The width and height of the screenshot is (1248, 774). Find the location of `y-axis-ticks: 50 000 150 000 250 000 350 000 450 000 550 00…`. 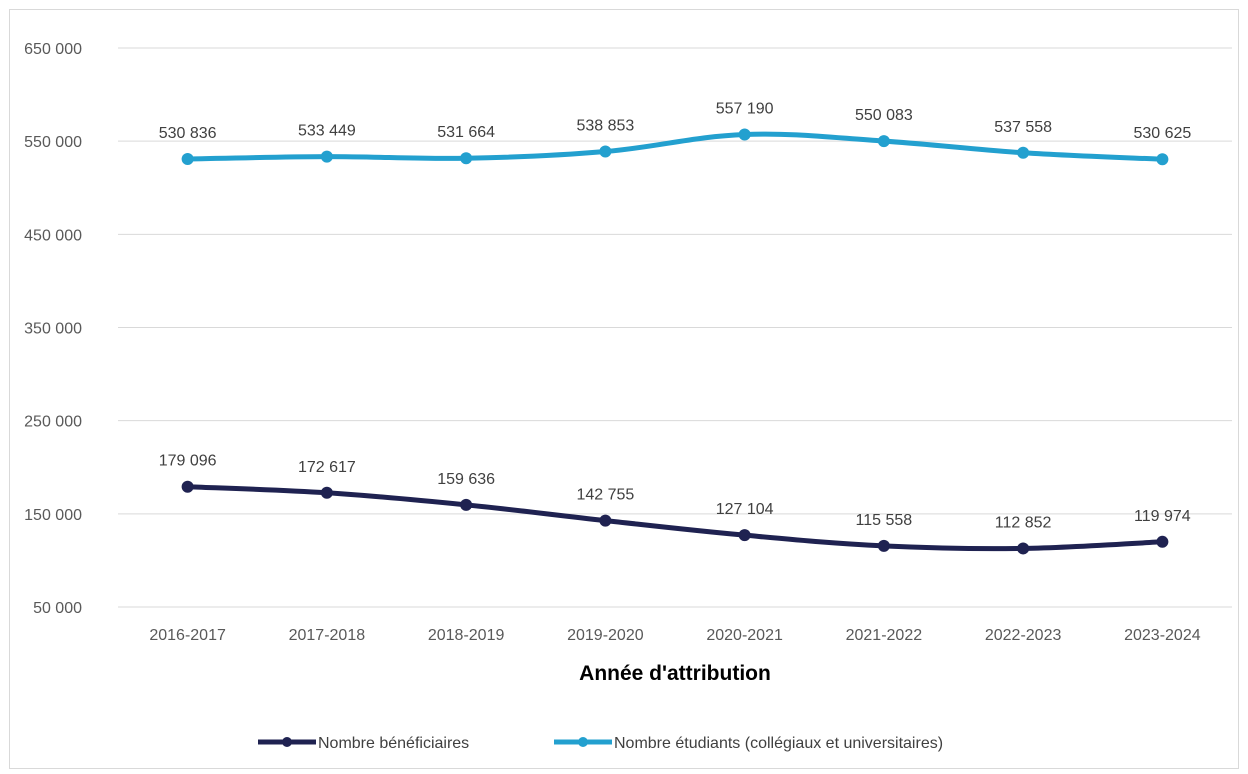

y-axis-ticks: 50 000 150 000 250 000 350 000 450 000 550 00… is located at coordinates (53, 329).